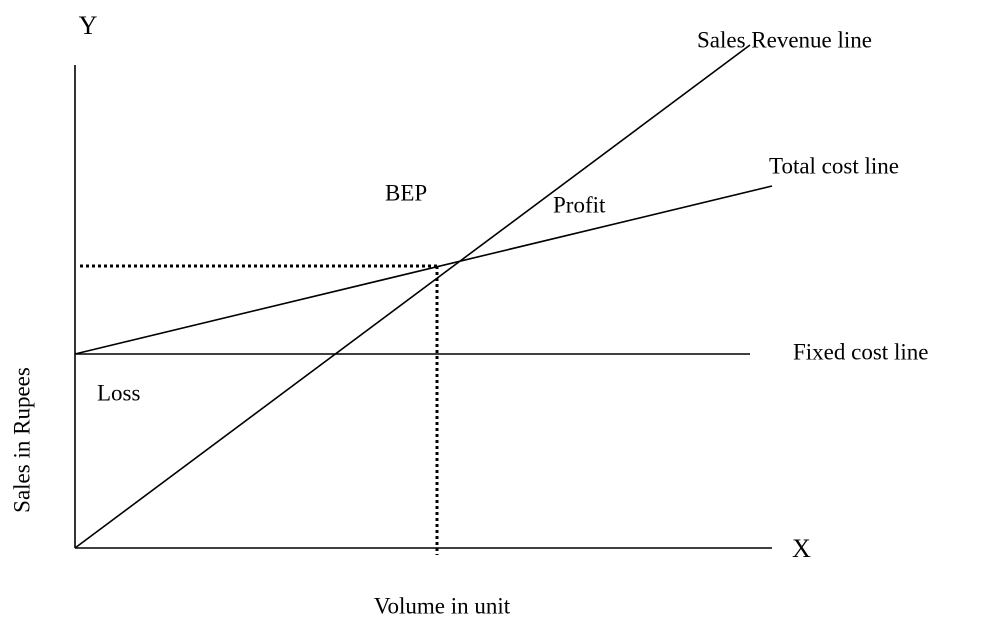 The height and width of the screenshot is (623, 984). I want to click on y-axis-label: Y, so click(88, 25).